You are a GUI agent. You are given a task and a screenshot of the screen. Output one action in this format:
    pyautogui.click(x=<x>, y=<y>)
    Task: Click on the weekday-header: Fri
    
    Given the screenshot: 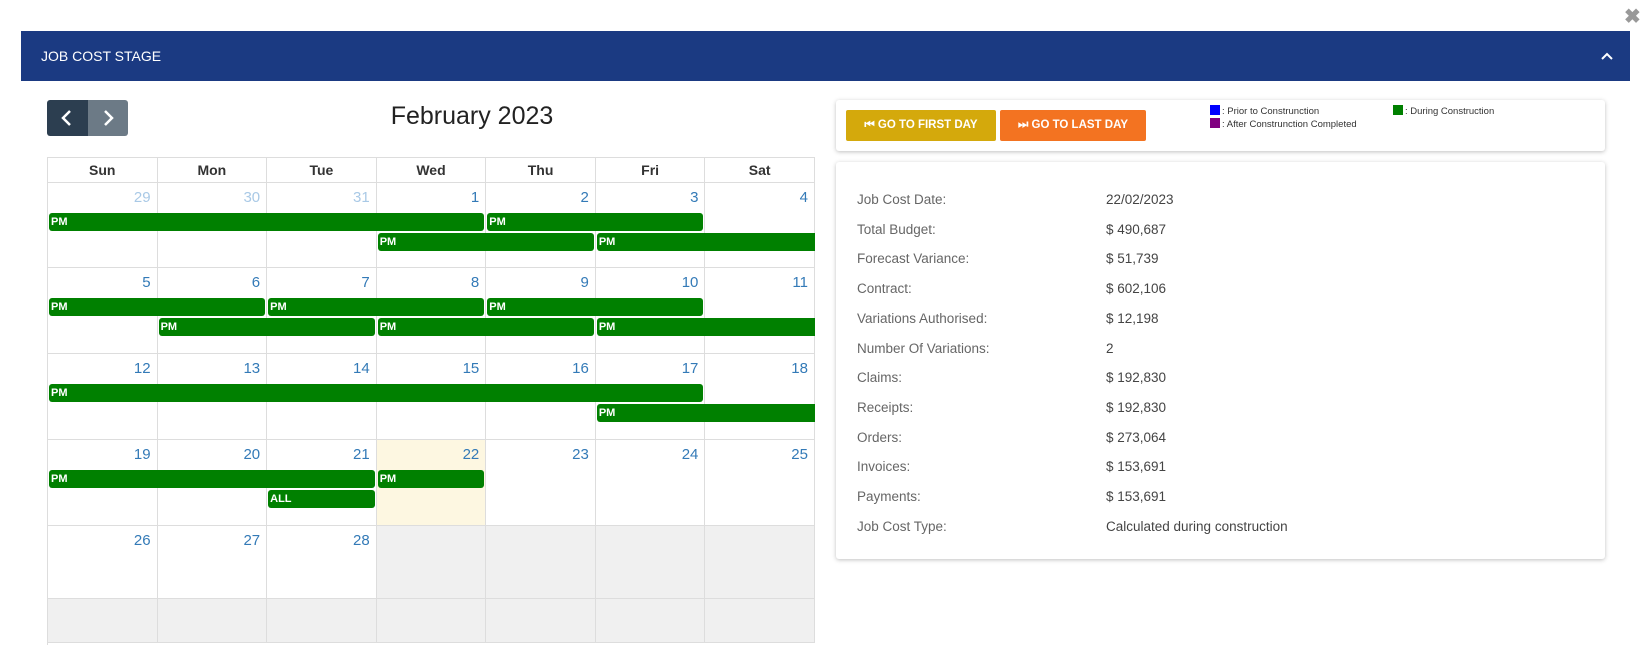 What is the action you would take?
    pyautogui.click(x=650, y=170)
    